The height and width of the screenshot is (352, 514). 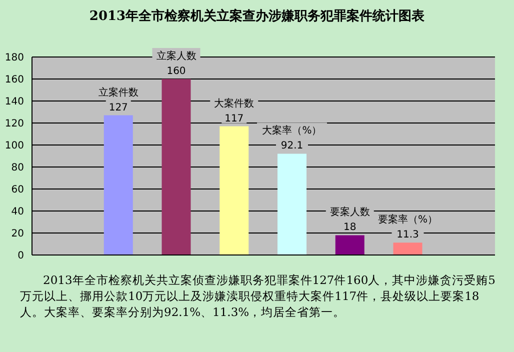 I want to click on y-tick-label: 140, so click(x=14, y=102).